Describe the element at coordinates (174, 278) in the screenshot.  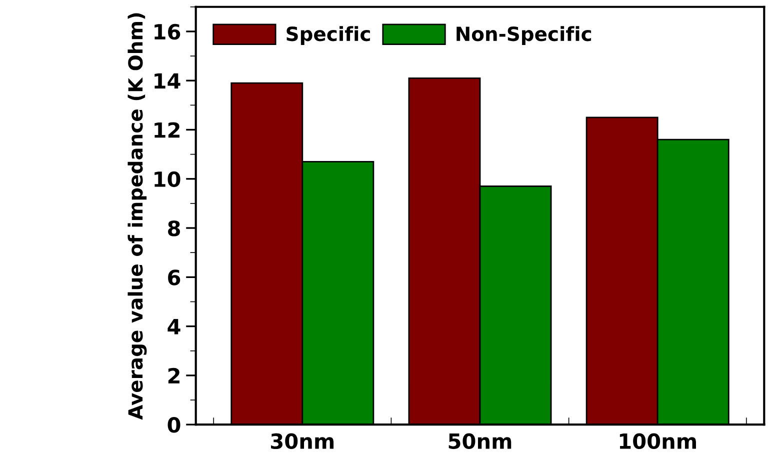
I see `y-tick-label: 6` at that location.